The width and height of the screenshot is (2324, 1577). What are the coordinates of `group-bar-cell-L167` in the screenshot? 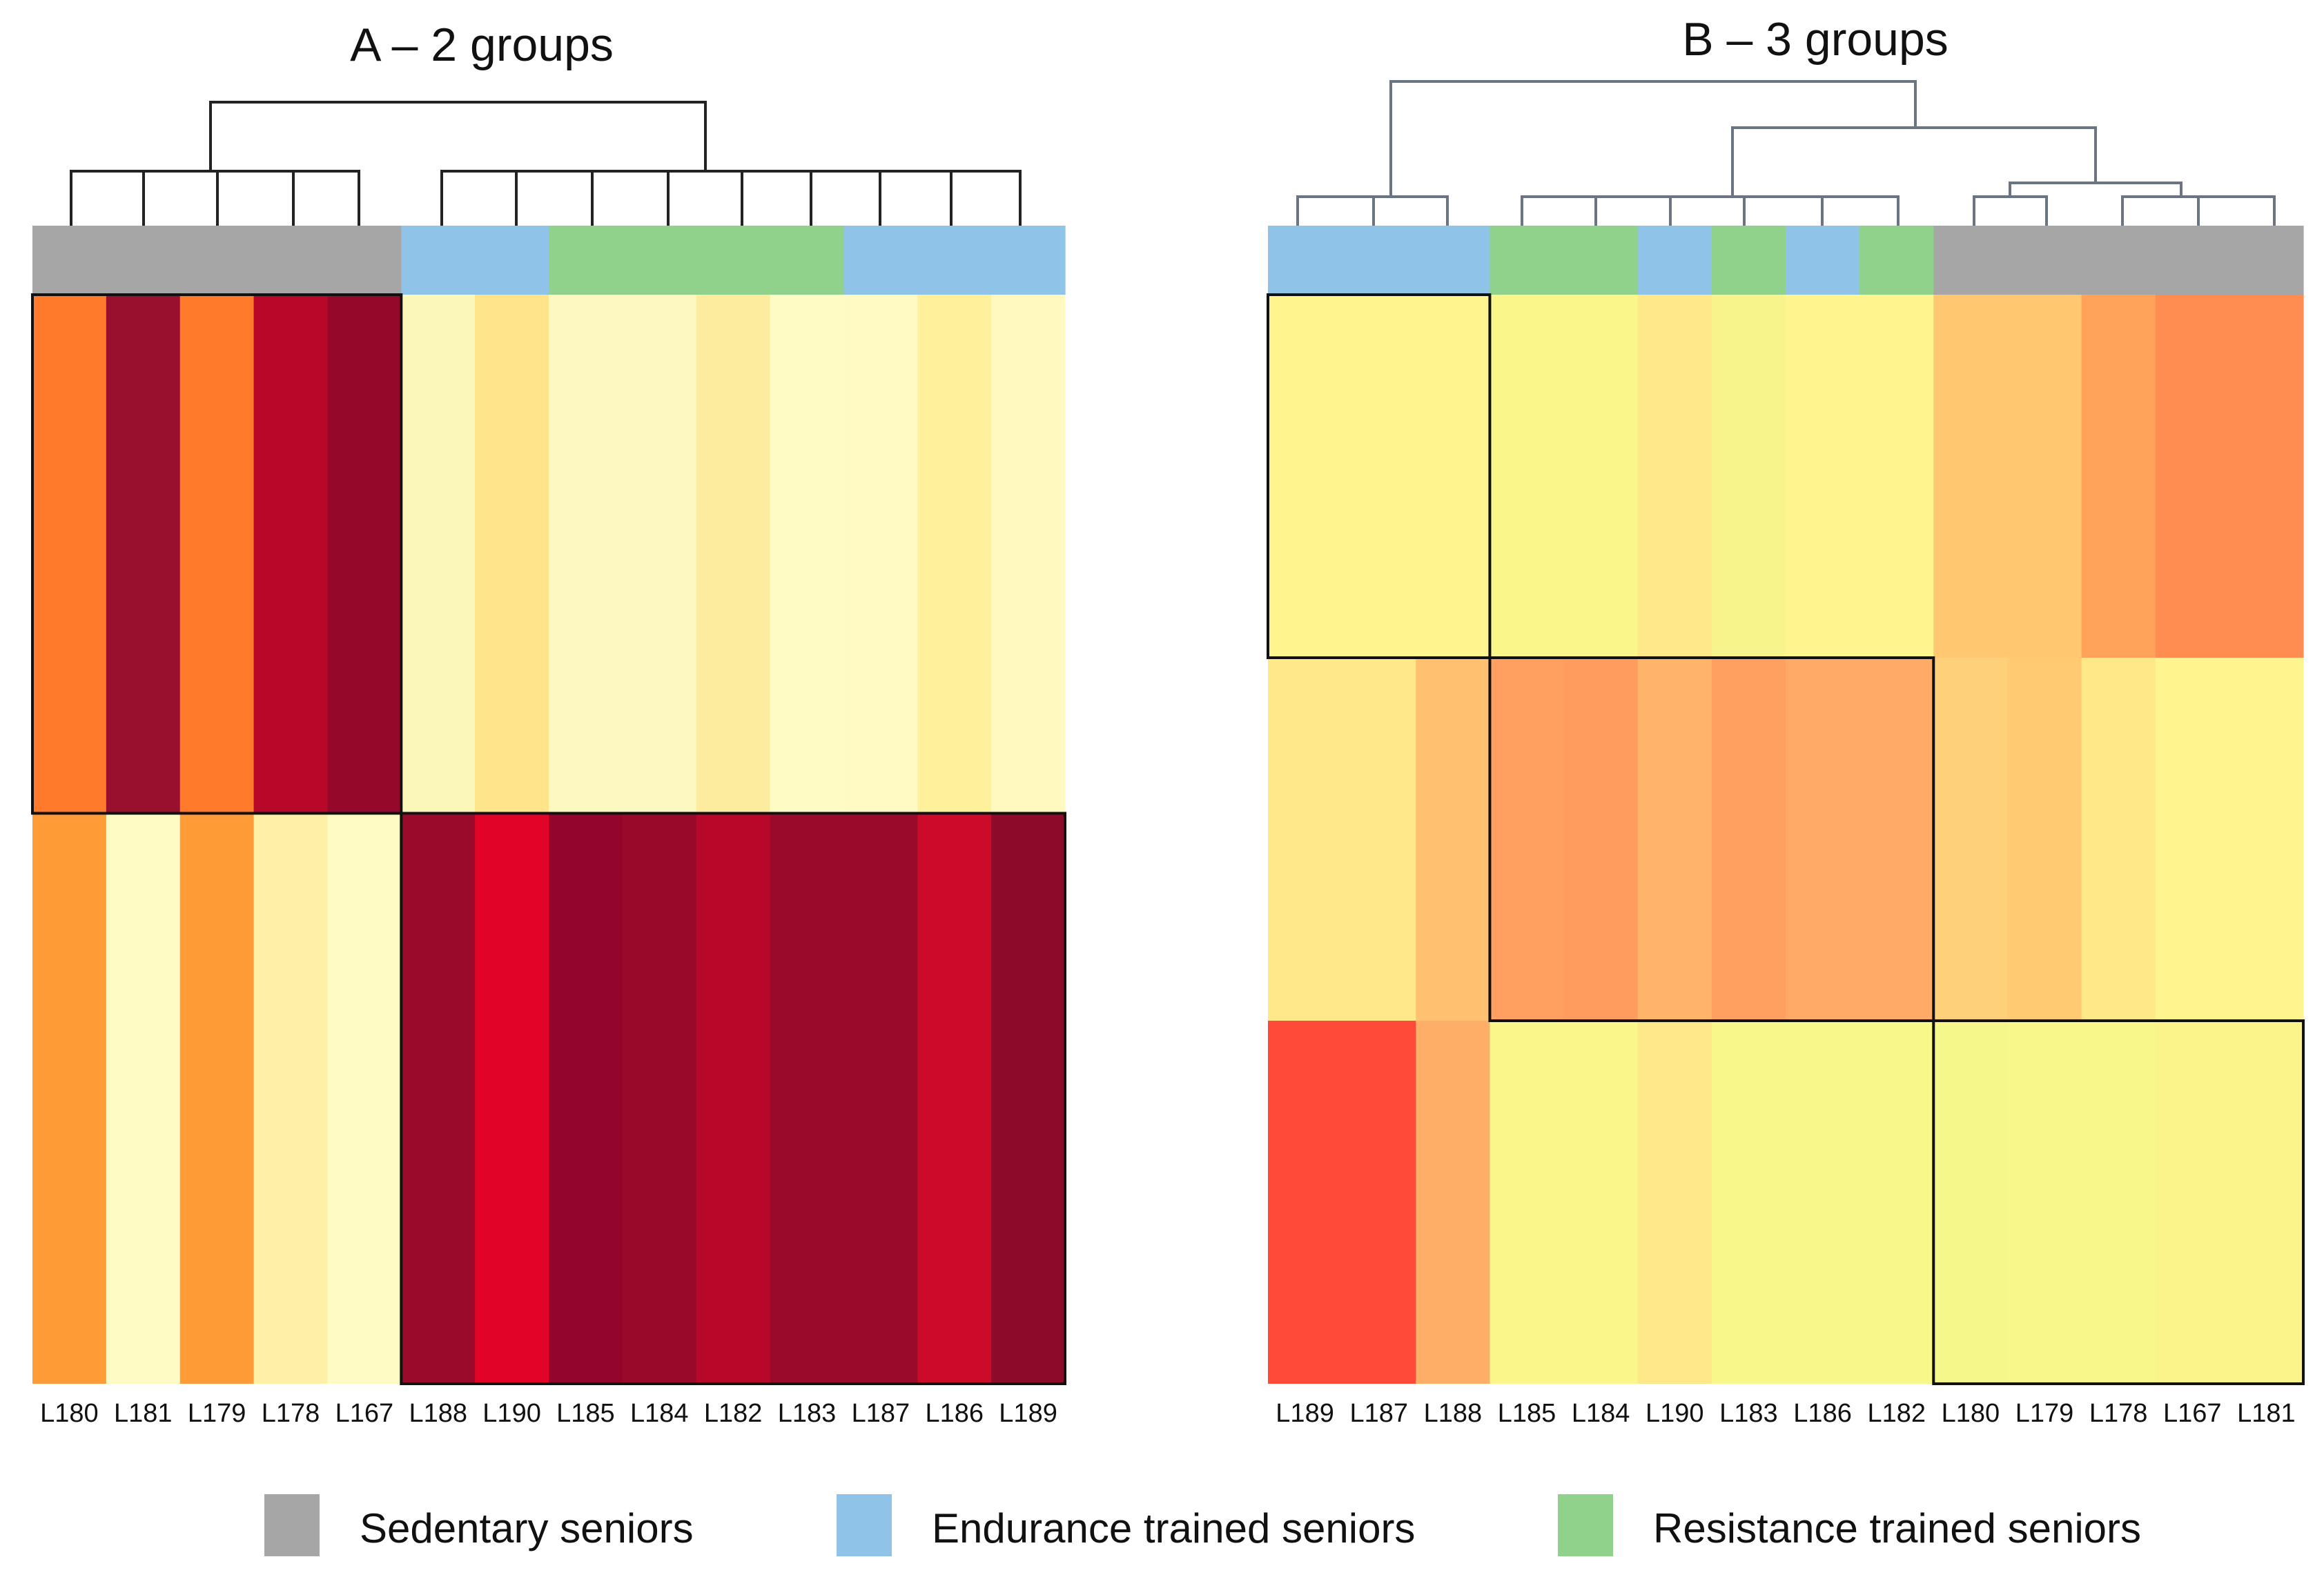 It's located at (364, 260).